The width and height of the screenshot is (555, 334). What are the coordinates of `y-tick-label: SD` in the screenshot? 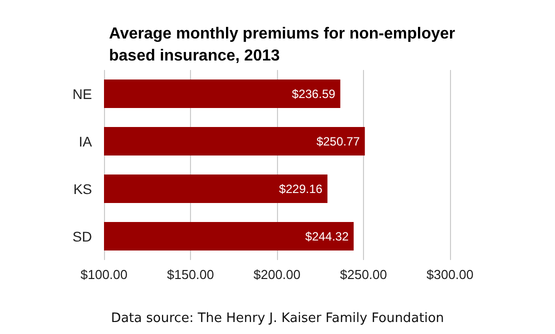 It's located at (82, 236).